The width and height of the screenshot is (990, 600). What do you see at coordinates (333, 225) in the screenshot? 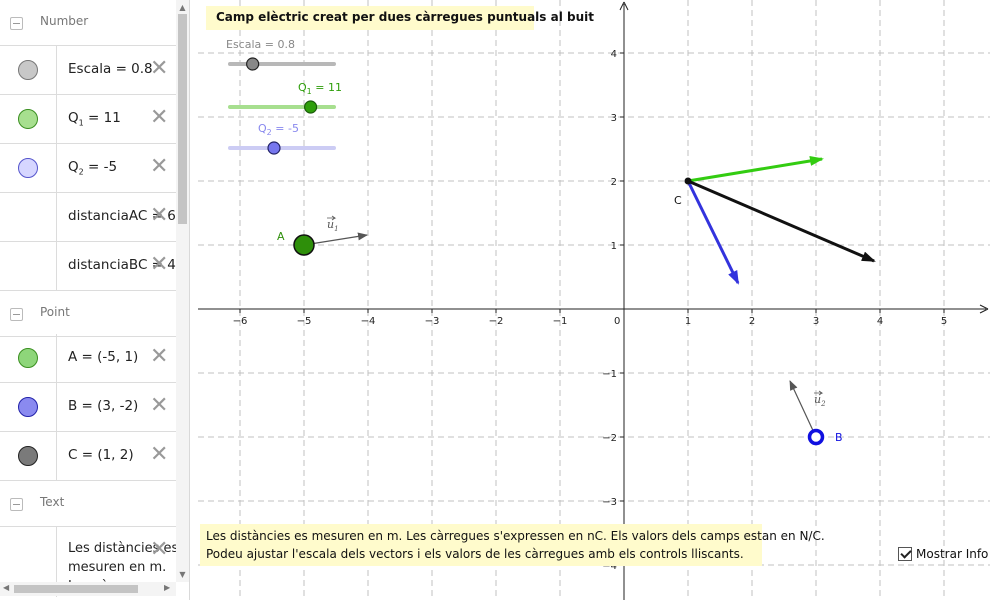
I see `unit-vector-u1-label: u1` at bounding box center [333, 225].